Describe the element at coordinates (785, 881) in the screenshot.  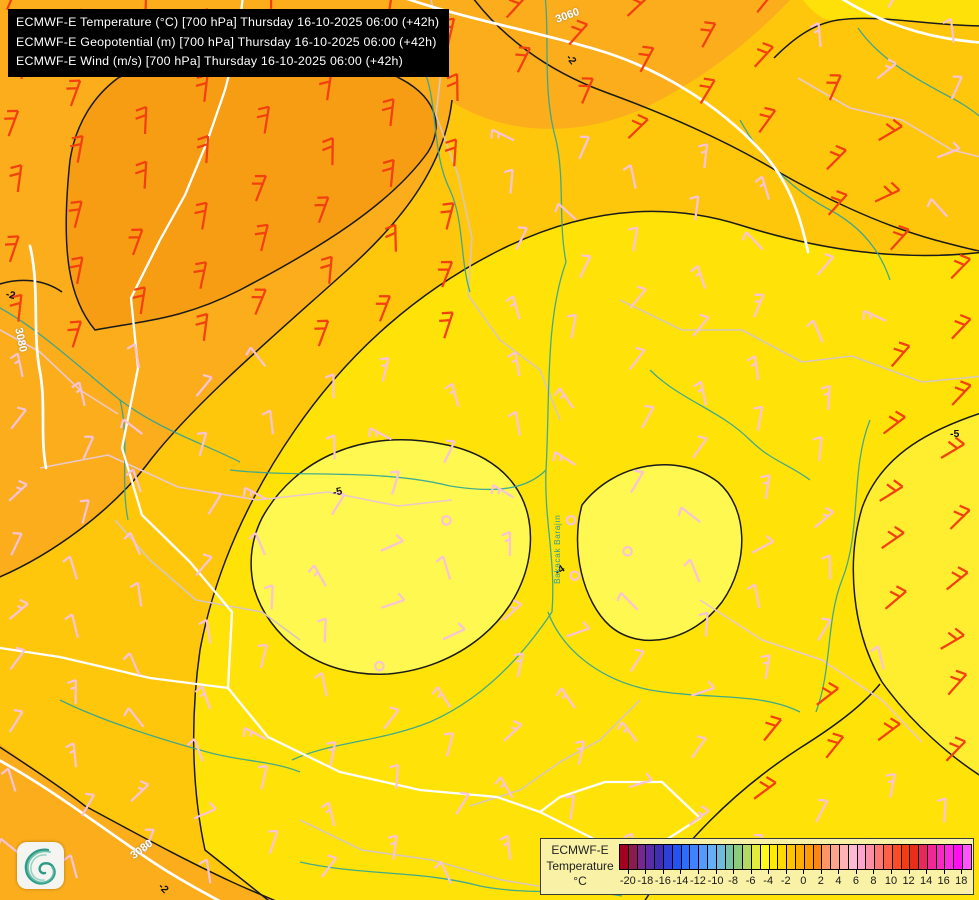
I see `legend-tick-label: -2` at that location.